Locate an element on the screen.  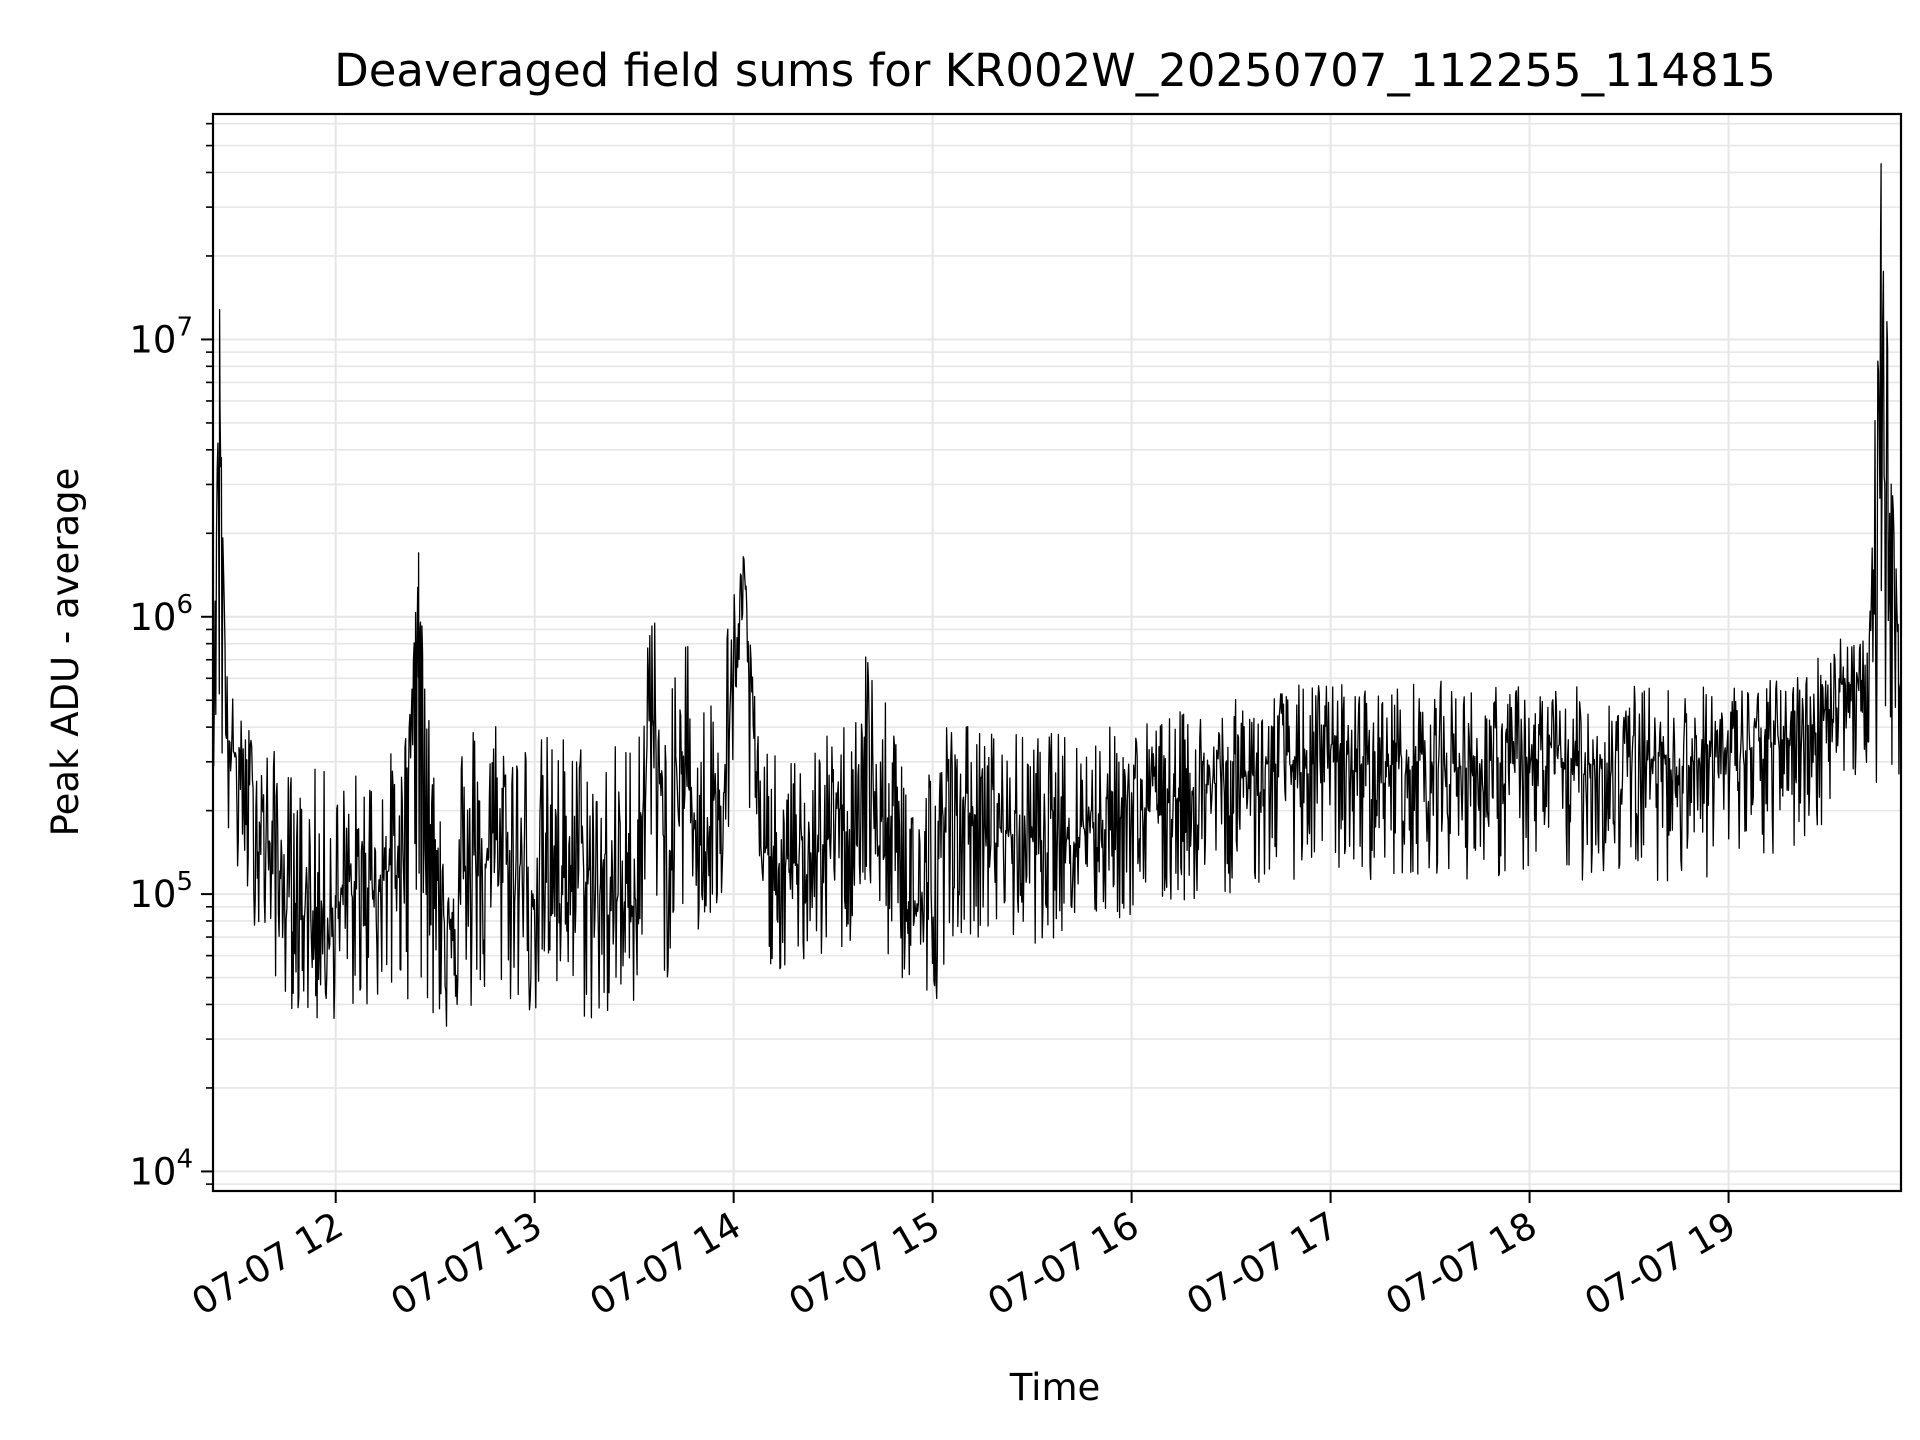
y-axis-label: Peak ADU - average is located at coordinates (65, 652).